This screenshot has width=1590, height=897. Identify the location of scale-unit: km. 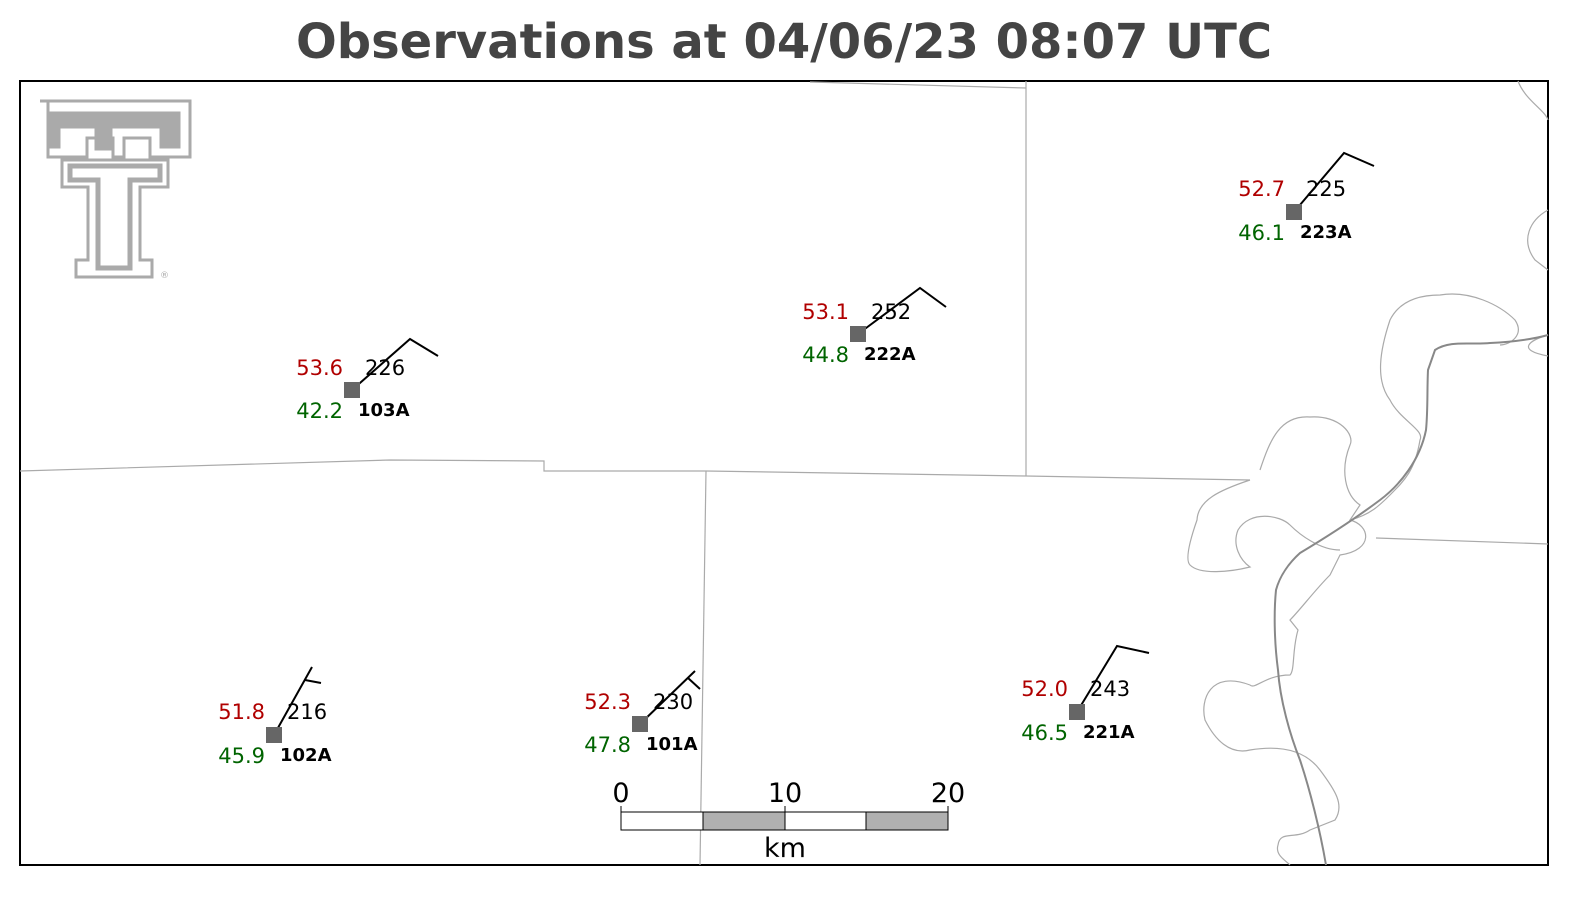
(785, 848).